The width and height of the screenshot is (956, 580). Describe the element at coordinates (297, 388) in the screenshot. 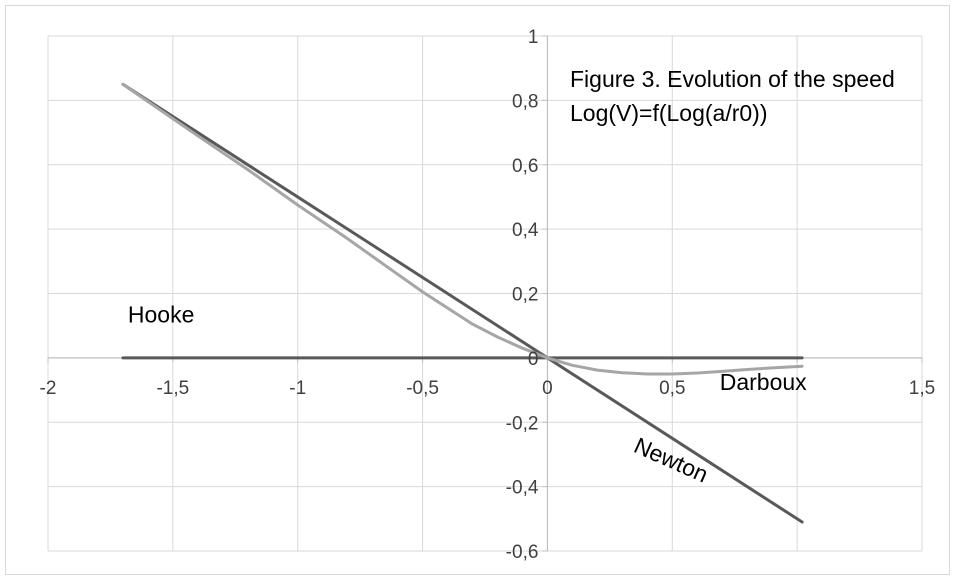

I see `x-tick-label: -1` at that location.